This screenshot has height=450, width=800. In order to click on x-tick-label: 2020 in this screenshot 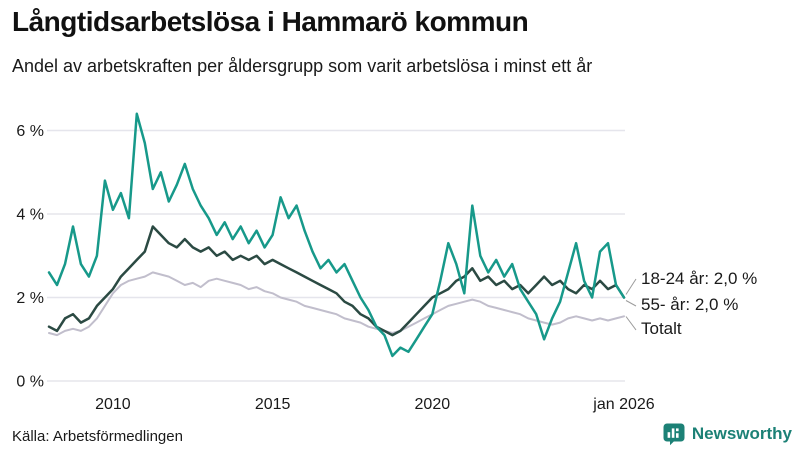, I will do `click(433, 404)`.